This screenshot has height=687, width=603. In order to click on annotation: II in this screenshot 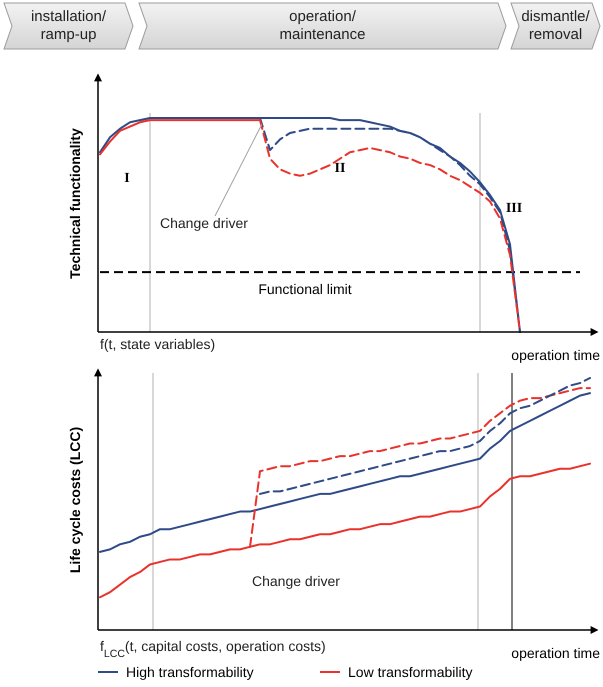, I will do `click(340, 168)`.